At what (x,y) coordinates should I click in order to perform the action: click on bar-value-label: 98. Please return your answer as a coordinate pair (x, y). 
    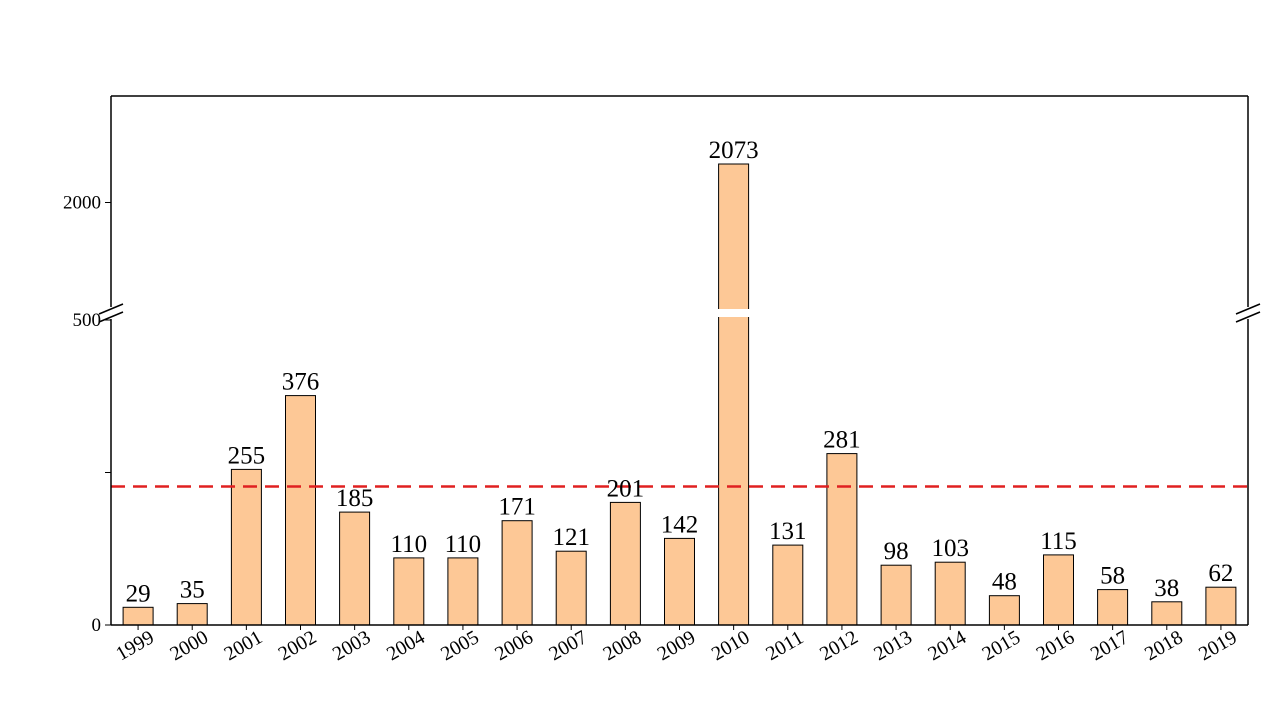
    Looking at the image, I should click on (896, 551).